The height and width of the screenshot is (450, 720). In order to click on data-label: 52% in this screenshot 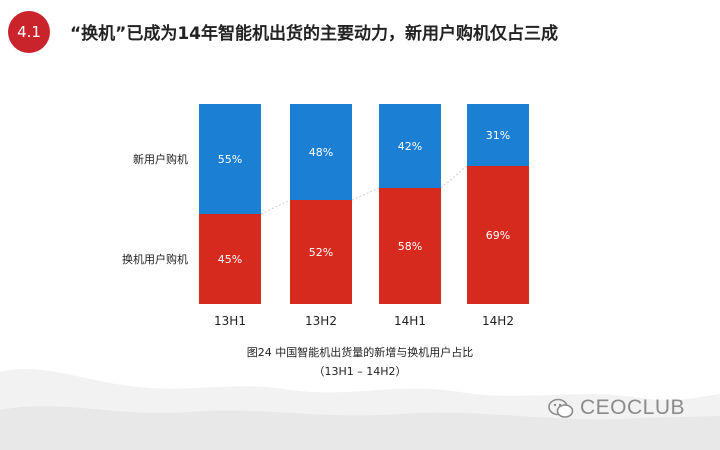, I will do `click(321, 252)`.